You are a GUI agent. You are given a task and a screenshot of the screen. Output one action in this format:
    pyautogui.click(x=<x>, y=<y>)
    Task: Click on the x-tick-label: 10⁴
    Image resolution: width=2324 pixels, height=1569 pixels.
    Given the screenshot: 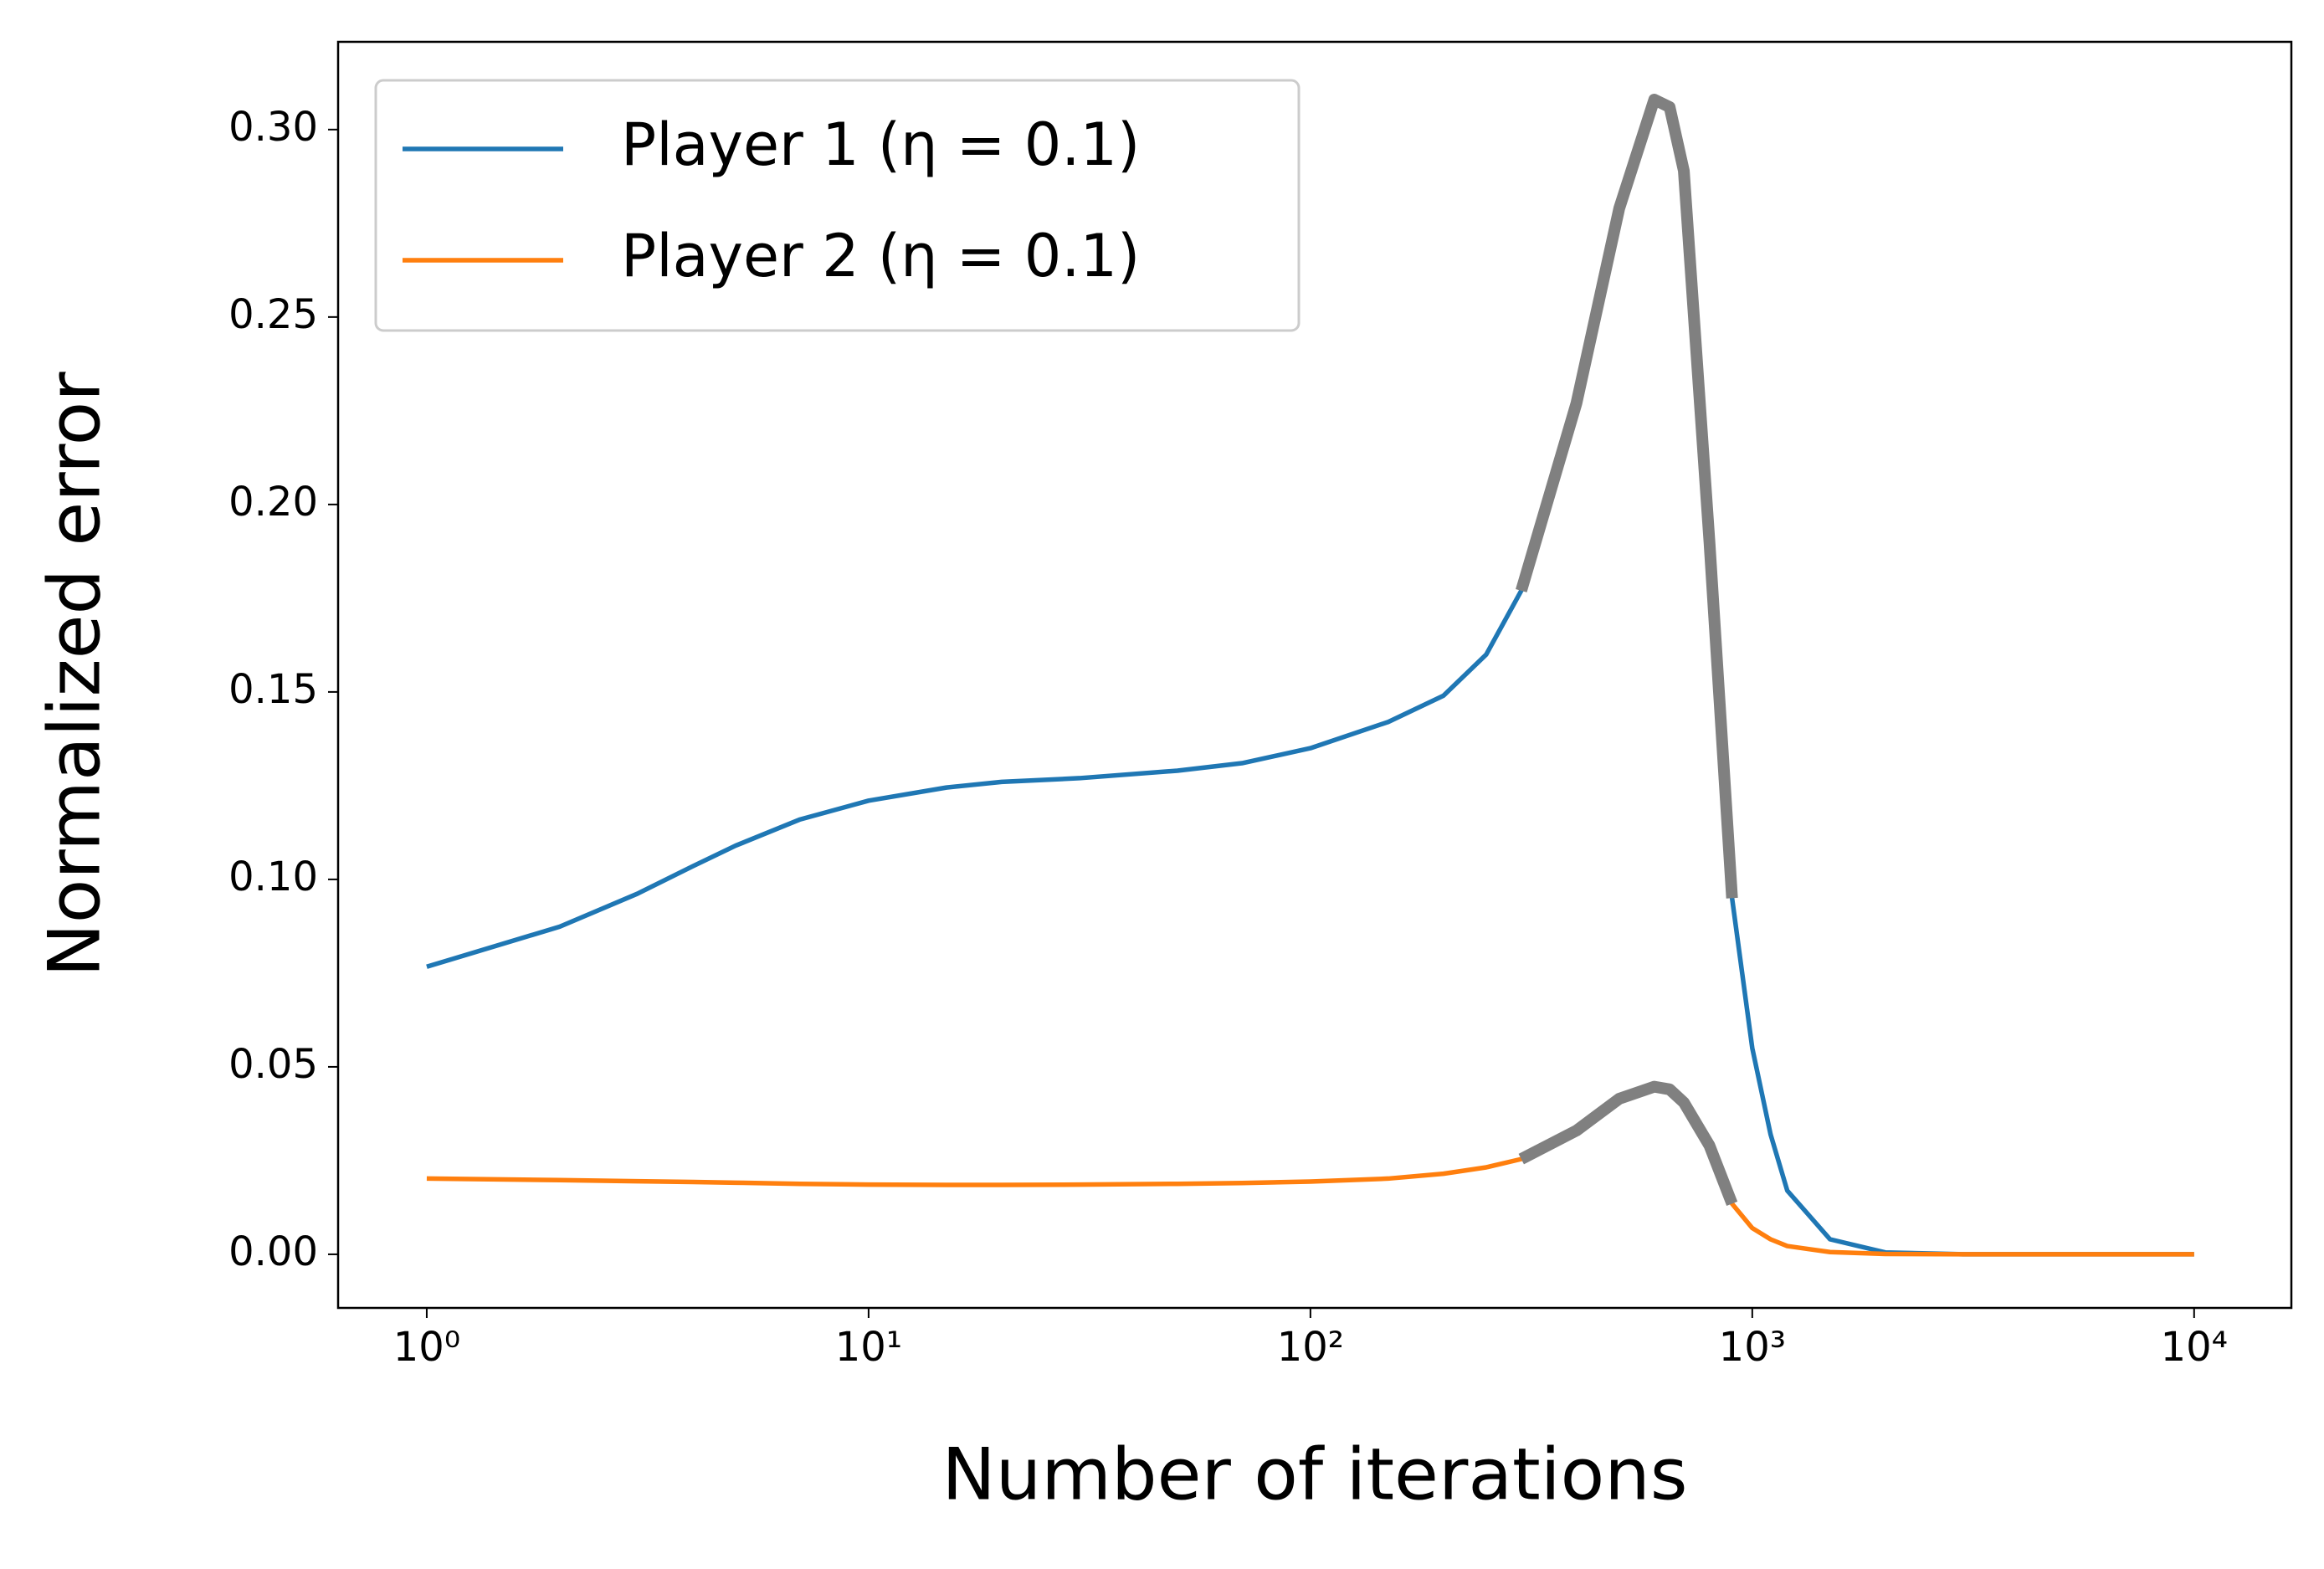 What is the action you would take?
    pyautogui.click(x=2194, y=1347)
    